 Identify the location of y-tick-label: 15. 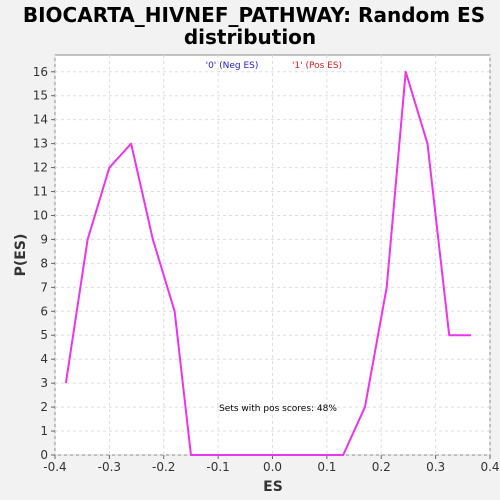
(40, 96).